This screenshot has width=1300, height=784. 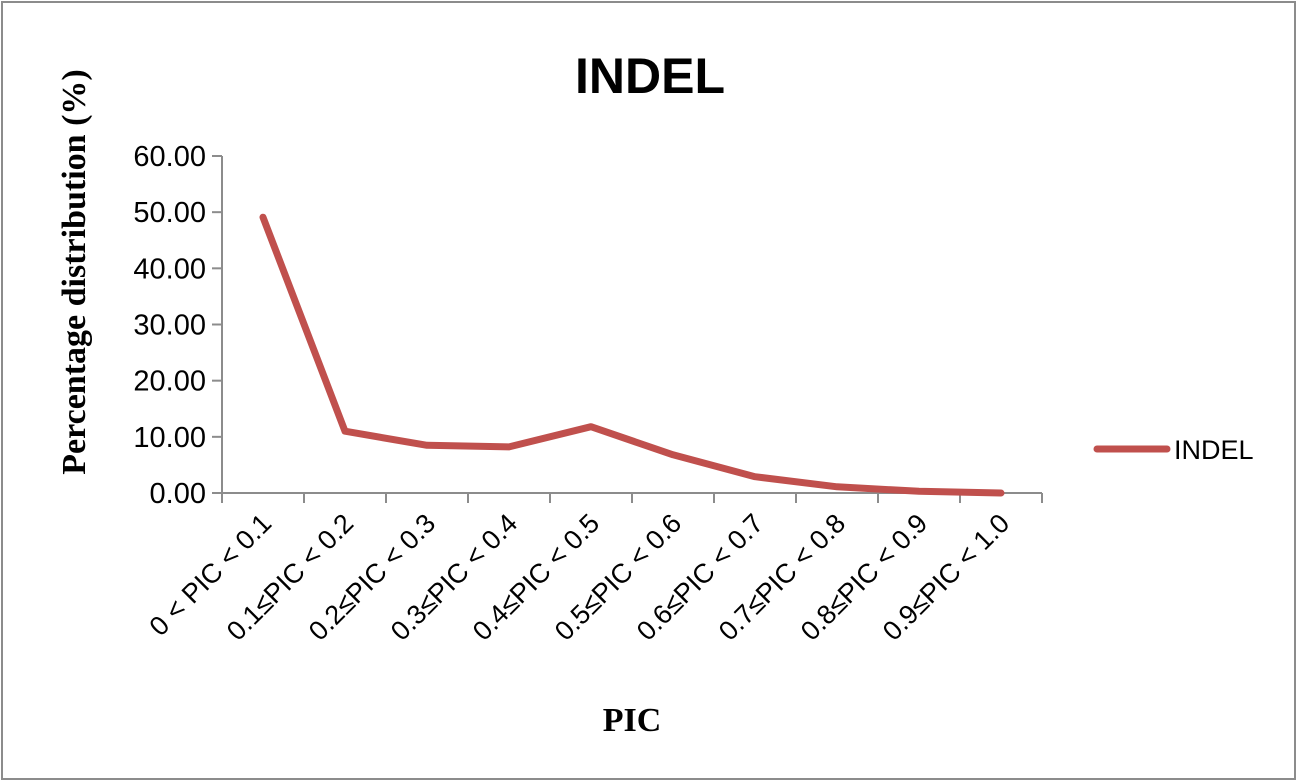 I want to click on y-tick-label: 10.00, so click(x=169, y=438).